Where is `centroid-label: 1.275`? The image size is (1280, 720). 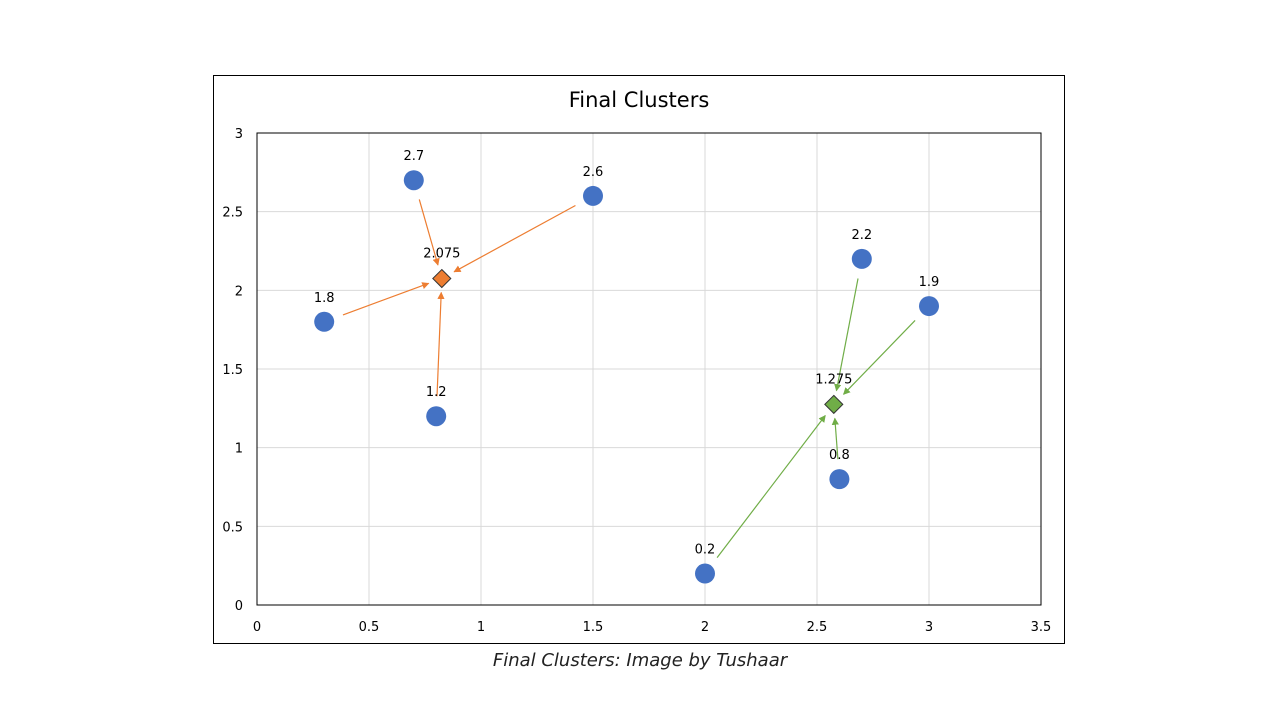
centroid-label: 1.275 is located at coordinates (833, 379).